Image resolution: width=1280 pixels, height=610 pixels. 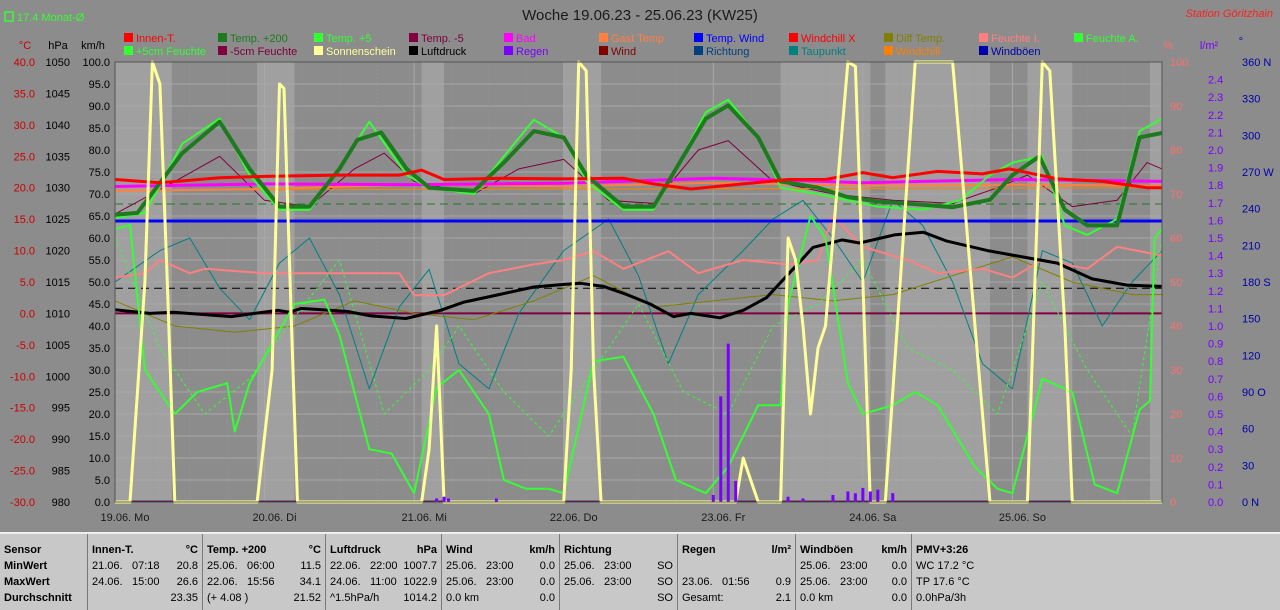 I want to click on temp-tick-label: -25.0, so click(x=22, y=472).